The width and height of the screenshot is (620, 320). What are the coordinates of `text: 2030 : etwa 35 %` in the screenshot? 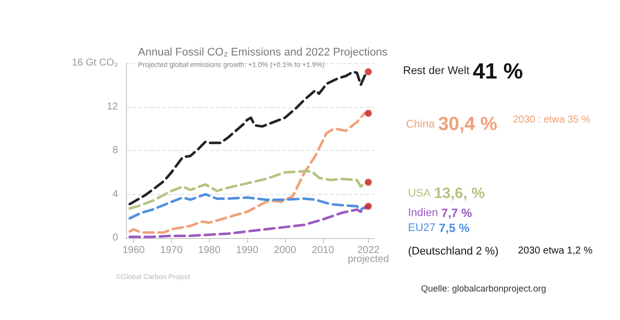 It's located at (551, 120).